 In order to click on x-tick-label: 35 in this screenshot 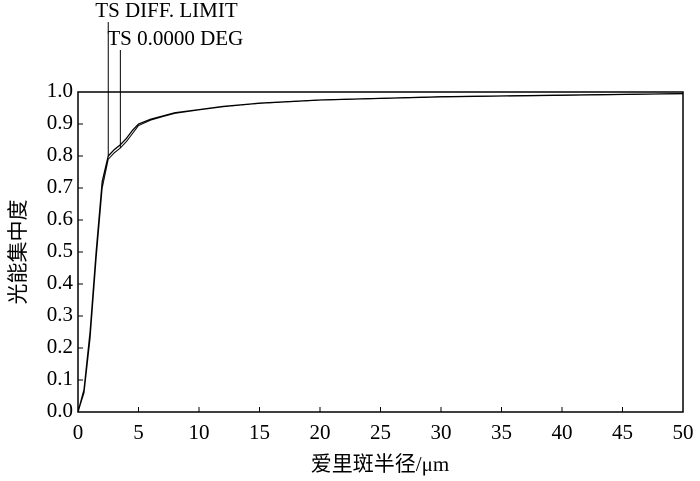, I will do `click(501, 432)`.